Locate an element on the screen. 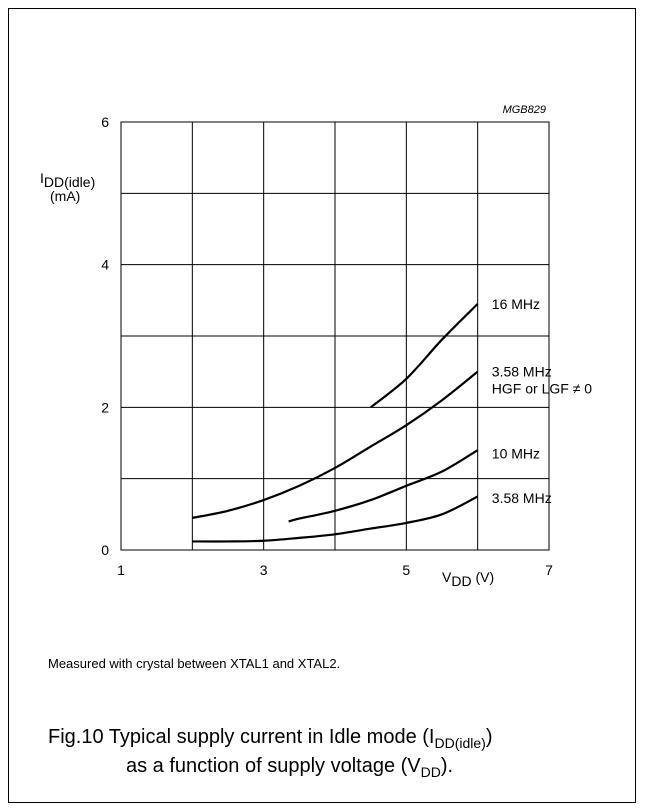 This screenshot has width=649, height=812. chart-series is located at coordinates (335, 423).